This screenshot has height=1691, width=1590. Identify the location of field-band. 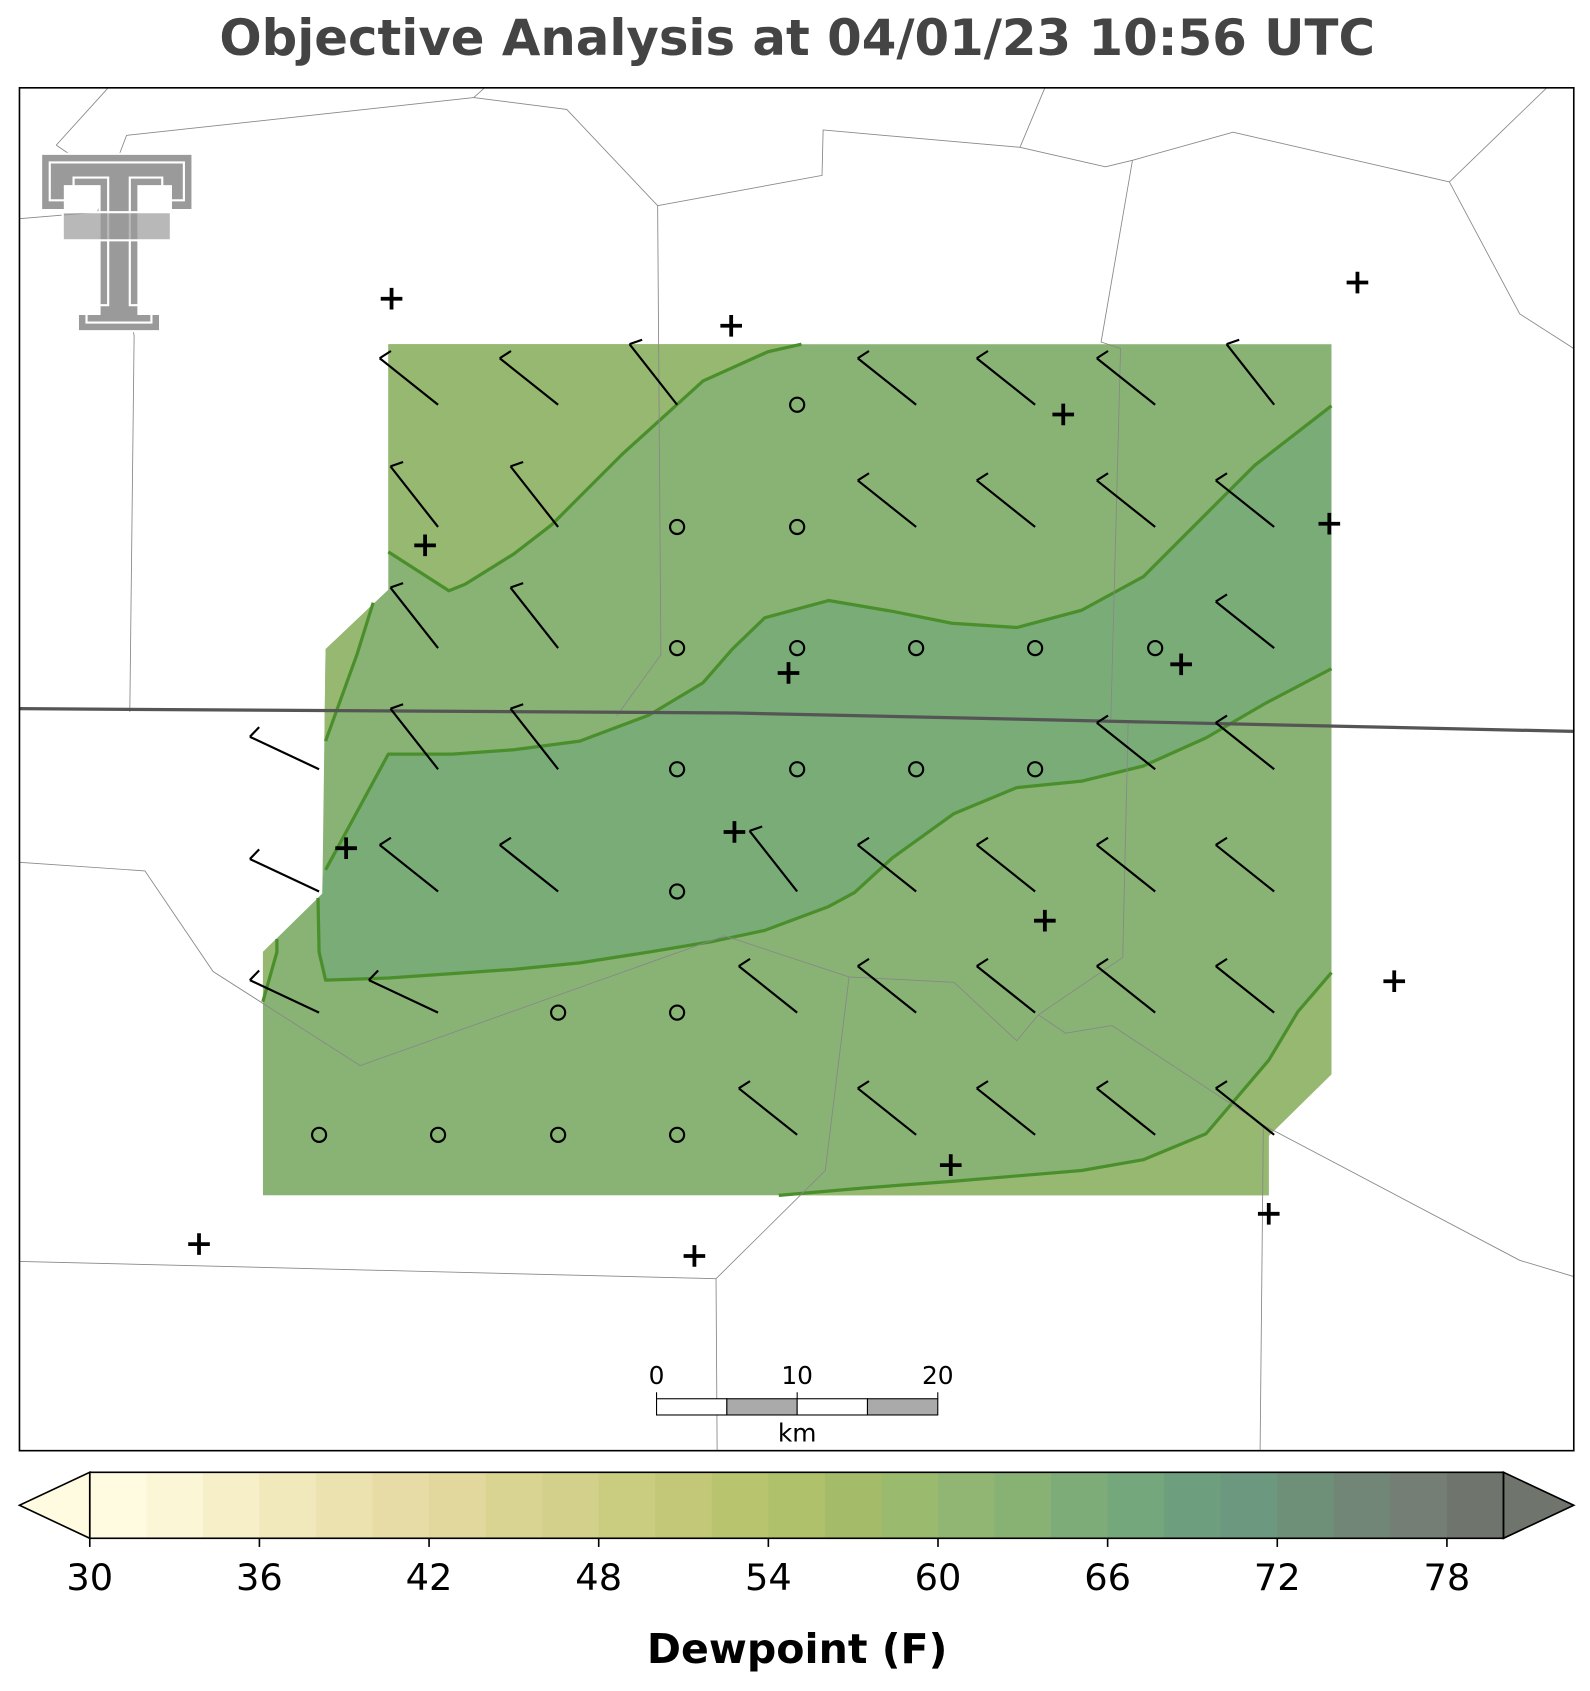
(1055, 1063).